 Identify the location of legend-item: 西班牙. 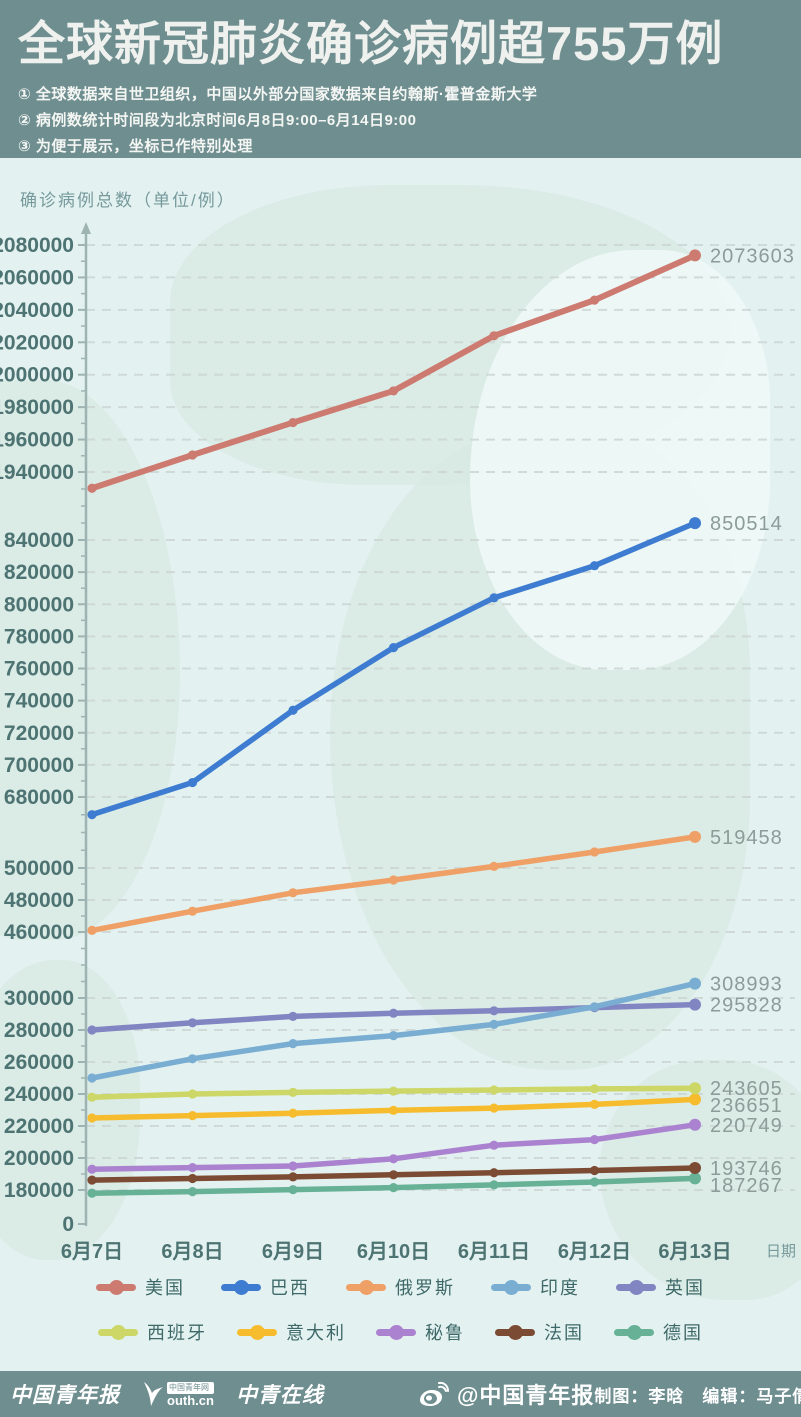
(152, 1332).